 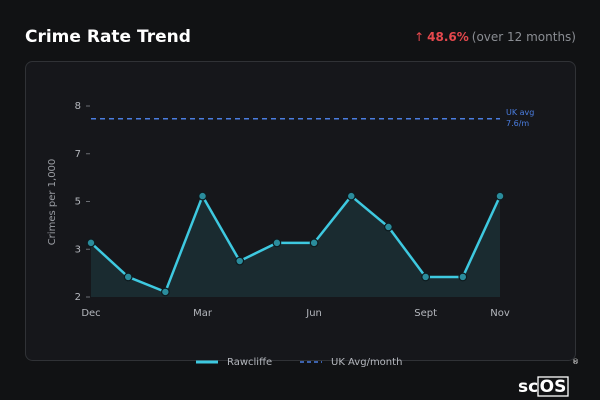 What do you see at coordinates (90, 313) in the screenshot?
I see `x-tick-label: Dec` at bounding box center [90, 313].